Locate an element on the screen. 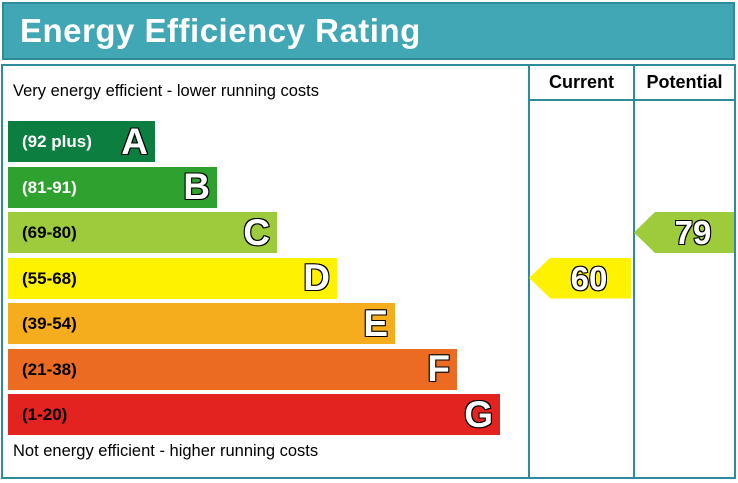 The height and width of the screenshot is (483, 738). potential-rating-arrow: 79 is located at coordinates (684, 232).